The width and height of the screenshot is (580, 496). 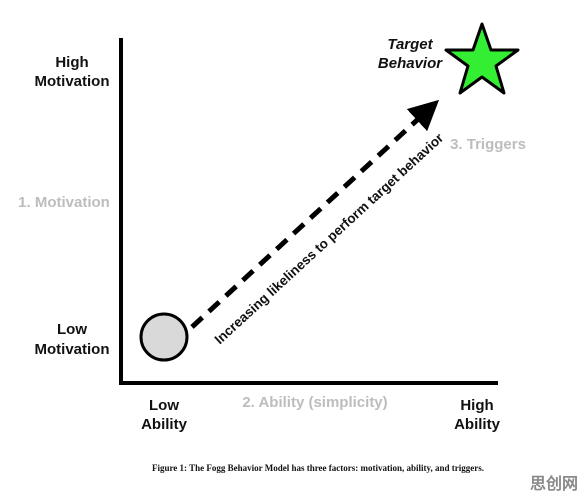 What do you see at coordinates (314, 402) in the screenshot?
I see `ability-axis-name: 2. Ability (simplicity)` at bounding box center [314, 402].